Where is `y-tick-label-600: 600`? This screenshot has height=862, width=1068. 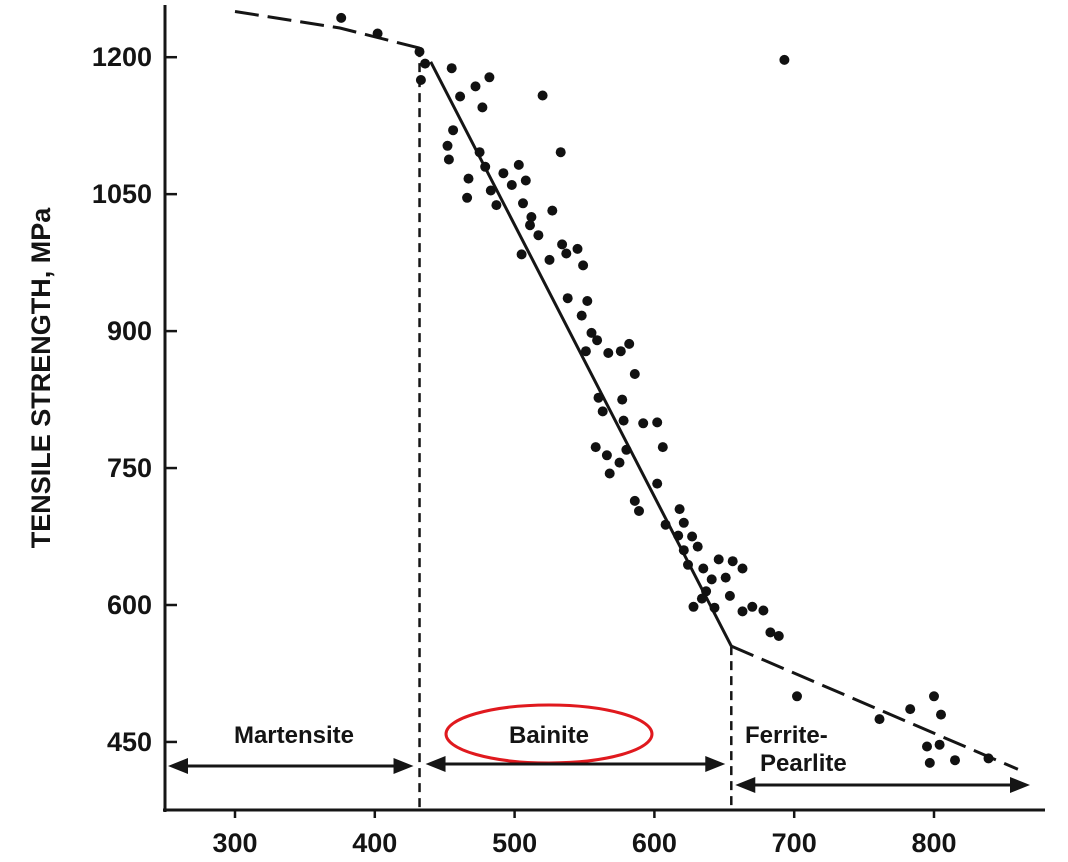 y-tick-label-600: 600 is located at coordinates (129, 605).